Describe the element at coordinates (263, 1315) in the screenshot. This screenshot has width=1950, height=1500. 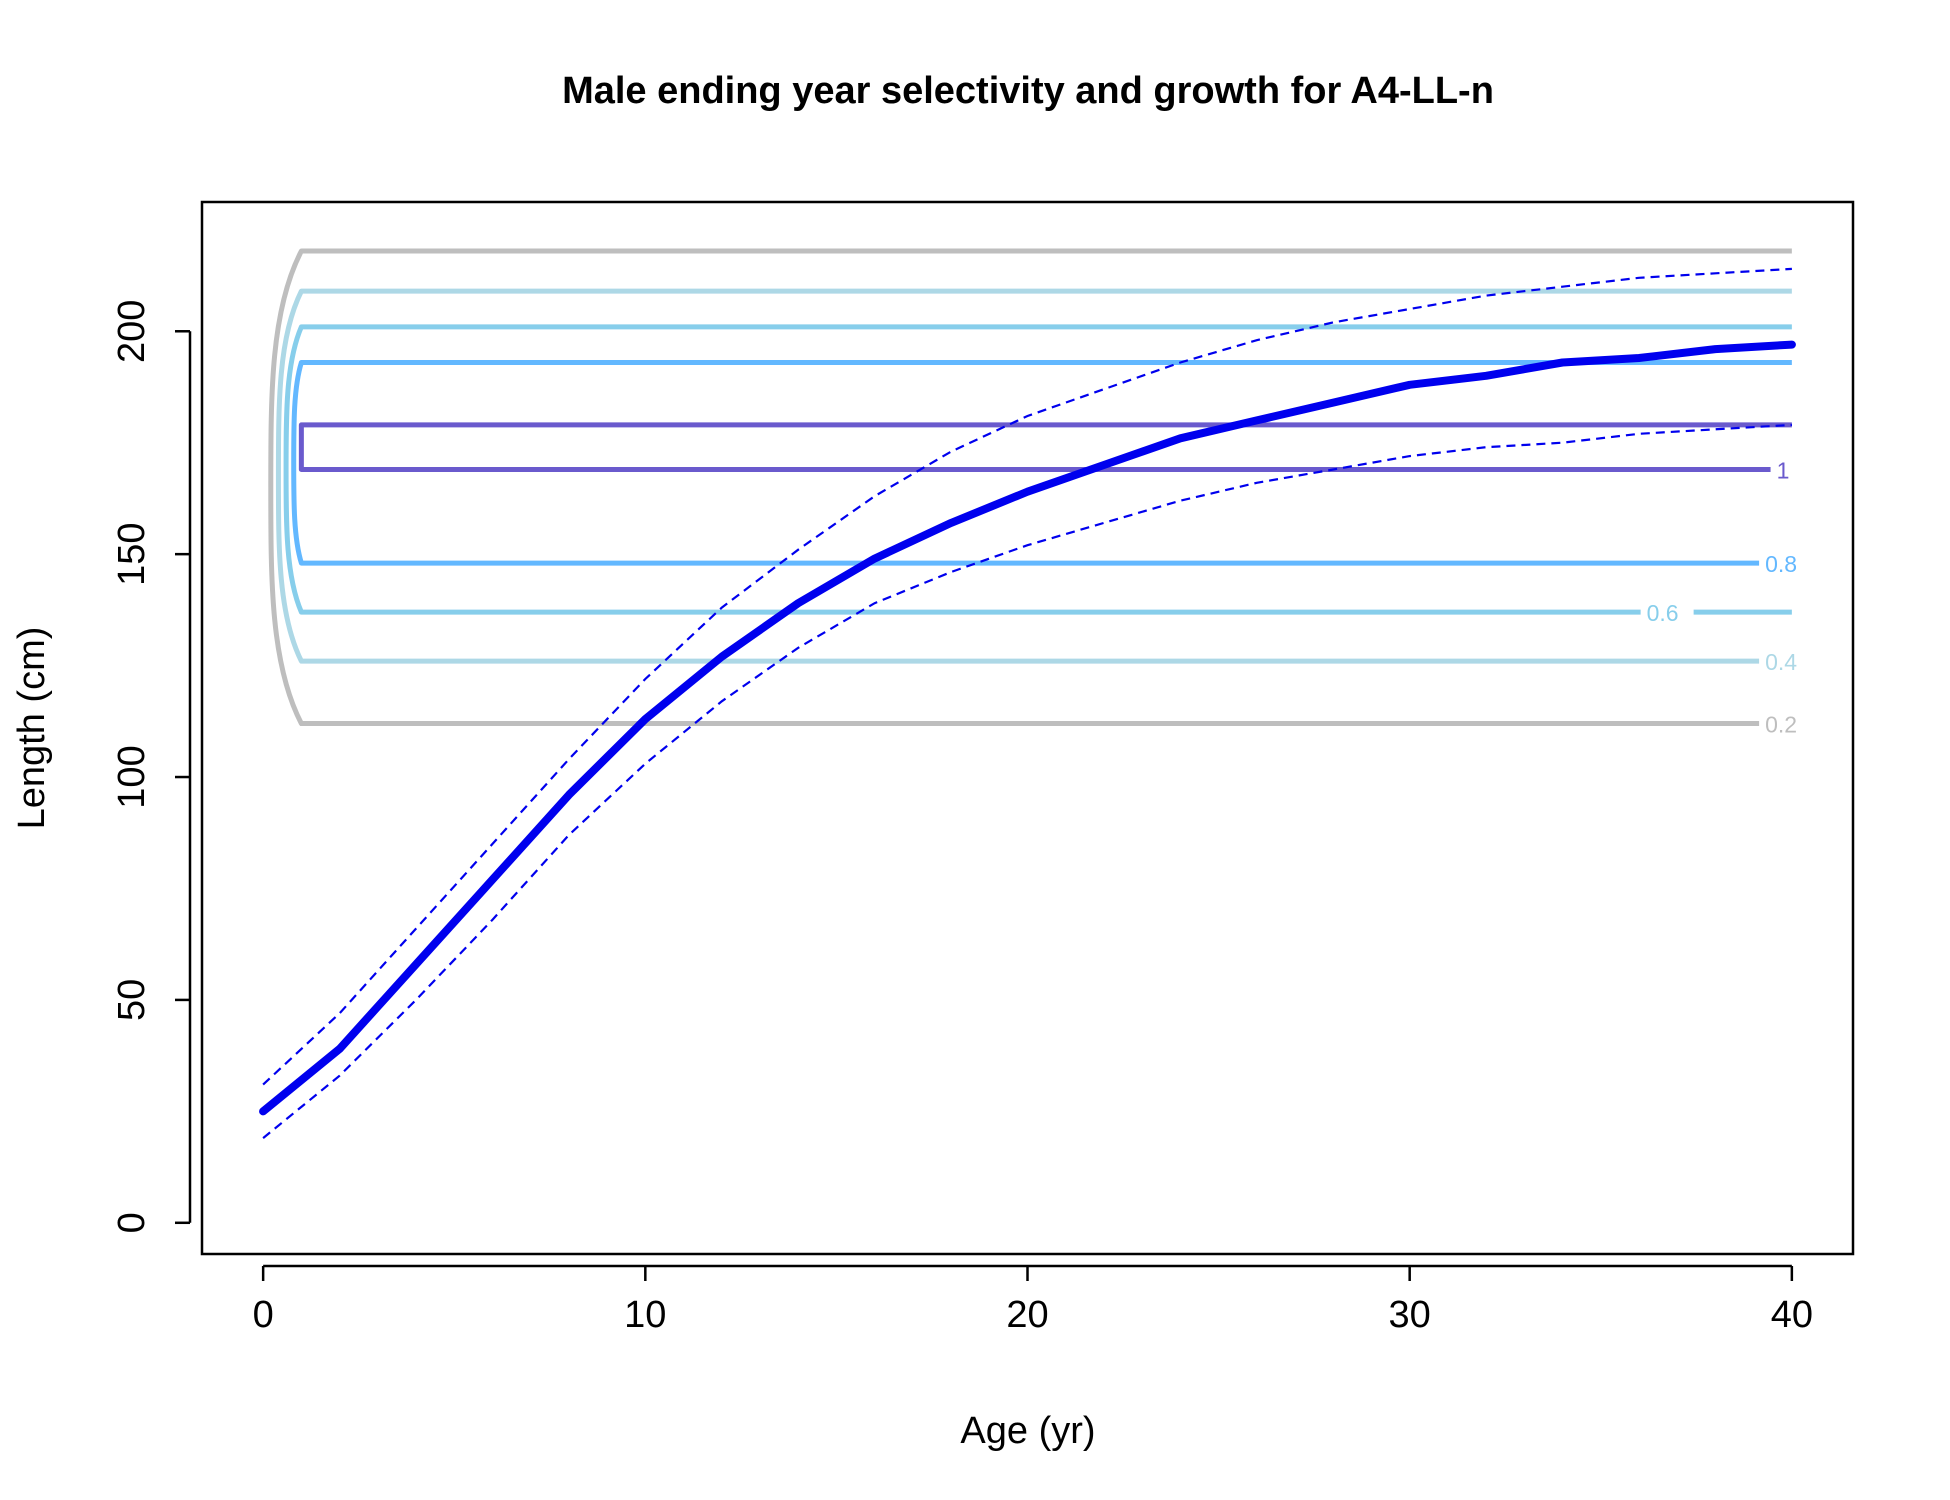
I see `x-tick-label-0: 0` at that location.